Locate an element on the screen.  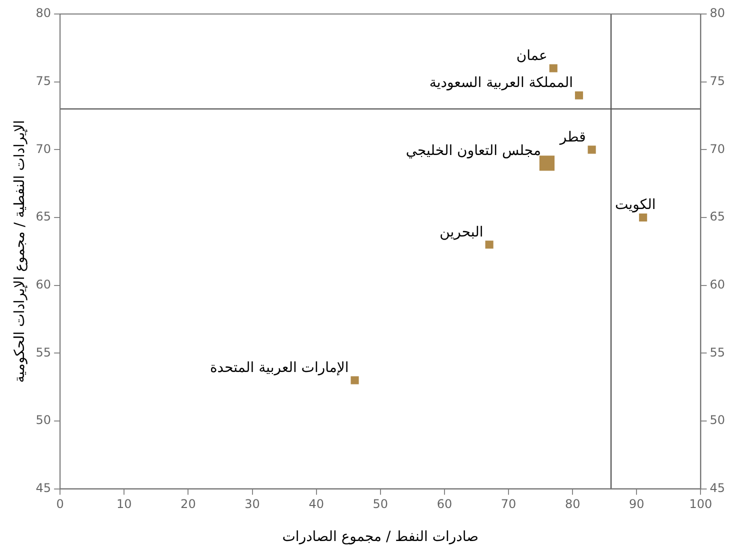
annotation: الإمارات العربية المتحدة is located at coordinates (279, 368).